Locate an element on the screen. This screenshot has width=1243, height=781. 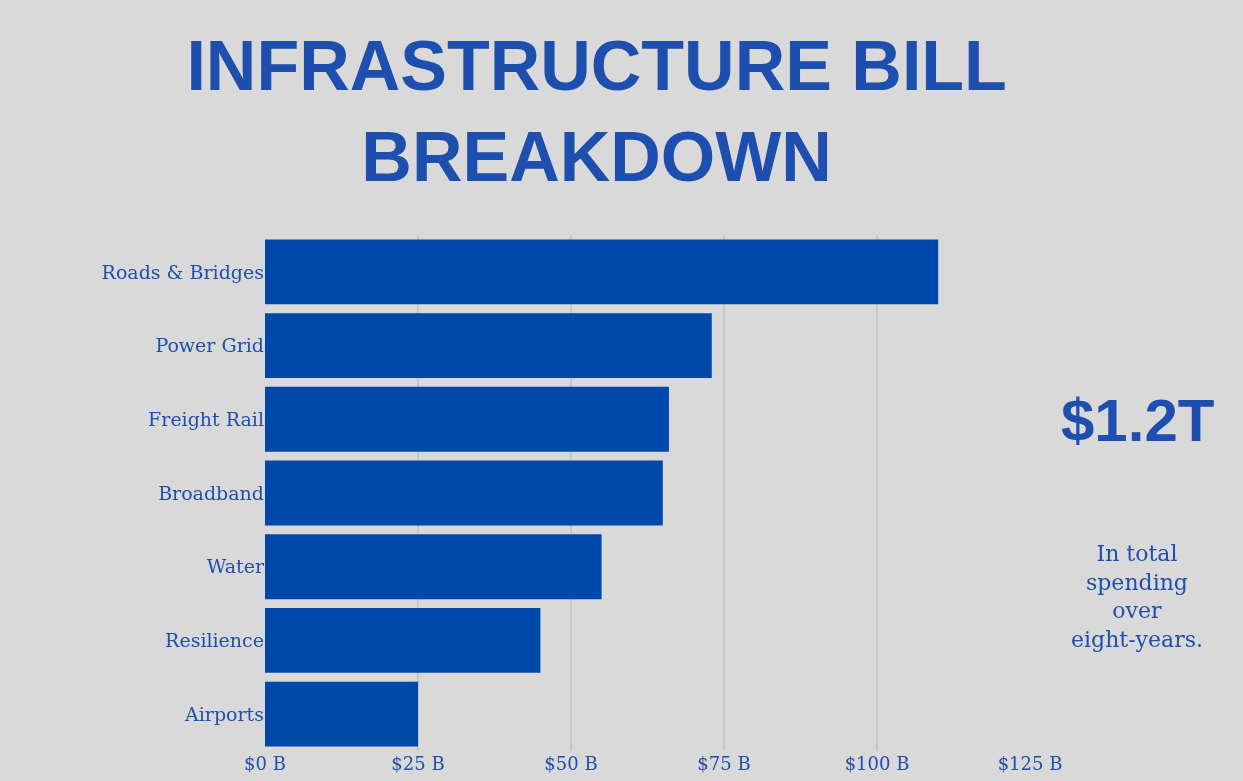
x-tick-label: $100 B is located at coordinates (877, 763).